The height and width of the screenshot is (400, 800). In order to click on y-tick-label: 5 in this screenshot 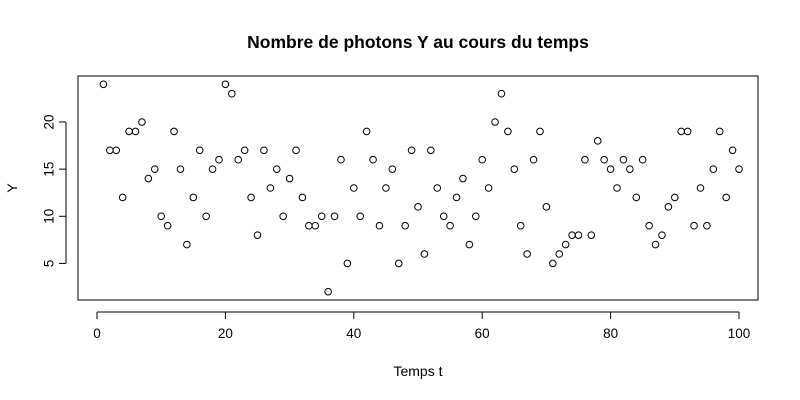, I will do `click(49, 264)`.